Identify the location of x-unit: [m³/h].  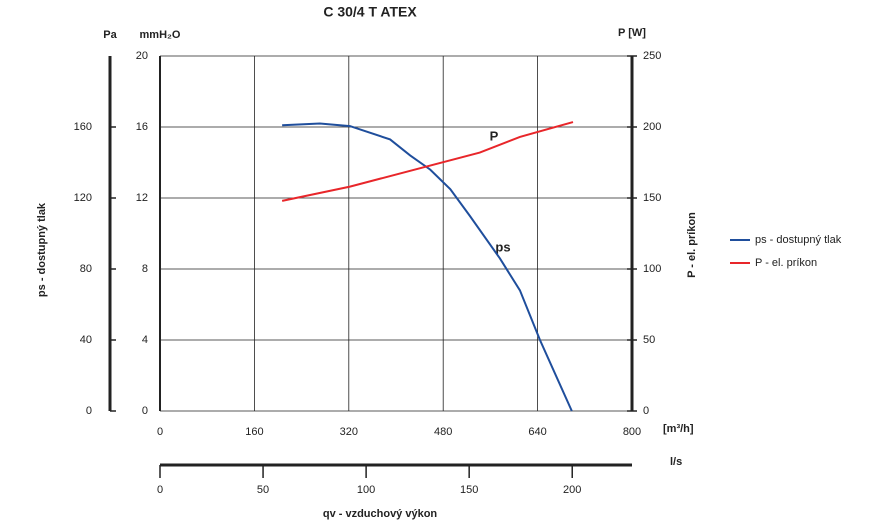
(678, 429).